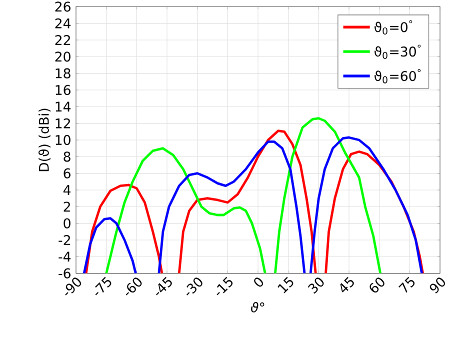 The height and width of the screenshot is (356, 474). What do you see at coordinates (64, 240) in the screenshot?
I see `y-tick-label: -2` at bounding box center [64, 240].